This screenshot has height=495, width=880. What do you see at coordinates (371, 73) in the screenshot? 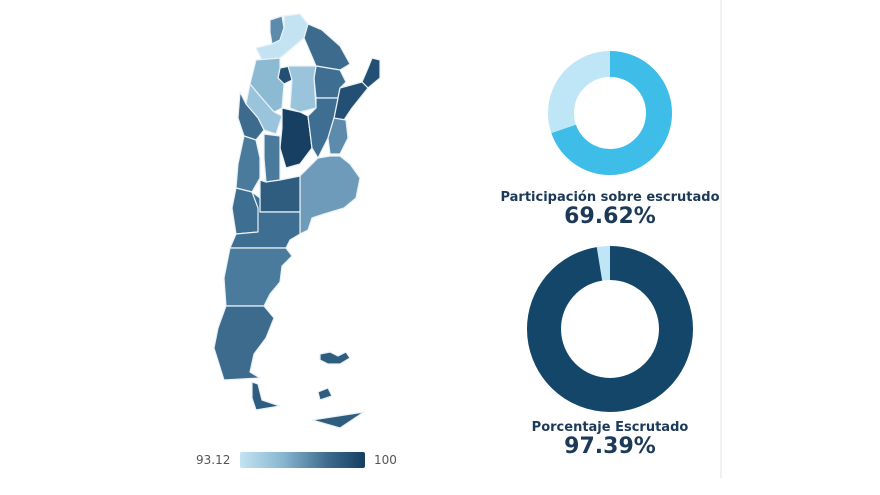
I see `province-misiones` at bounding box center [371, 73].